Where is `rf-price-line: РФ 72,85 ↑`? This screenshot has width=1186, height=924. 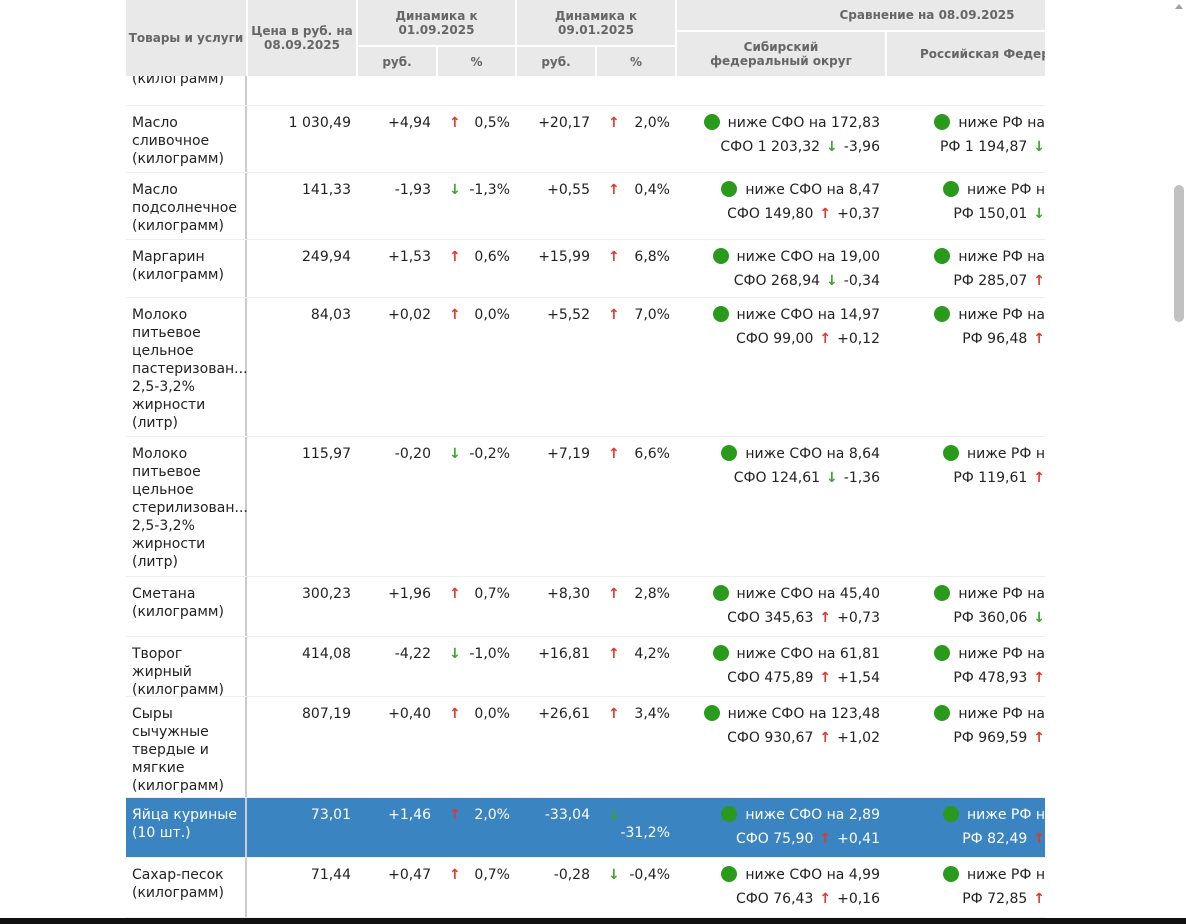
rf-price-line: РФ 72,85 ↑ is located at coordinates (965, 902).